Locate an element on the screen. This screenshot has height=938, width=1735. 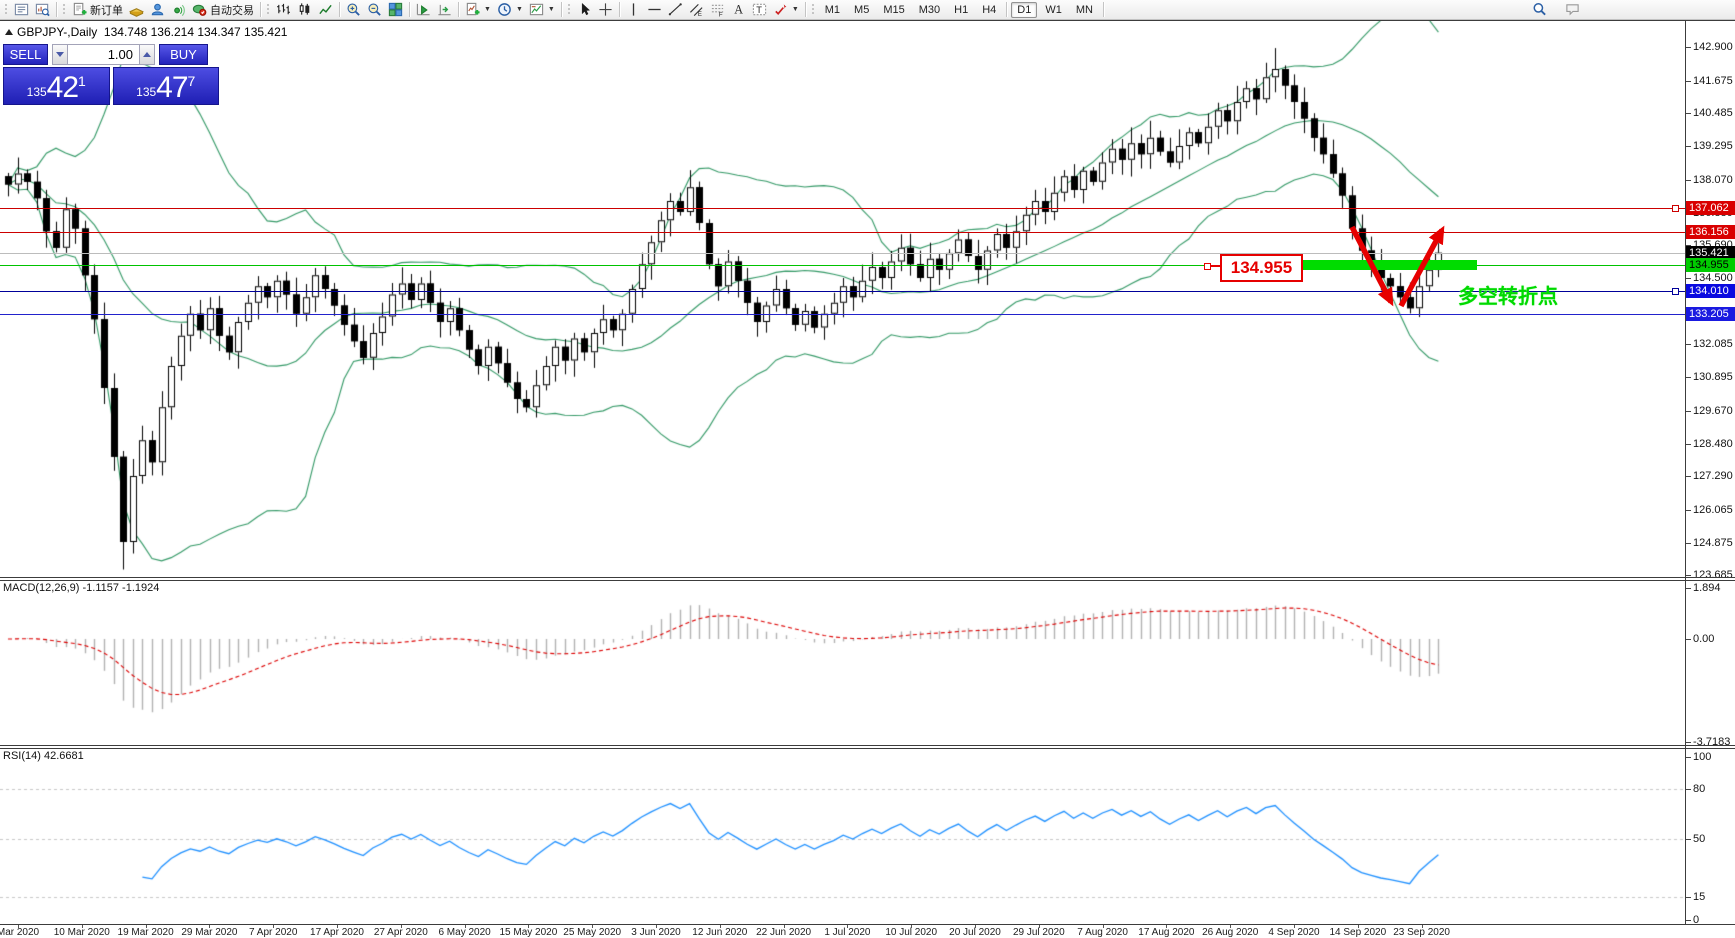
toolbar-separator is located at coordinates (409, 9).